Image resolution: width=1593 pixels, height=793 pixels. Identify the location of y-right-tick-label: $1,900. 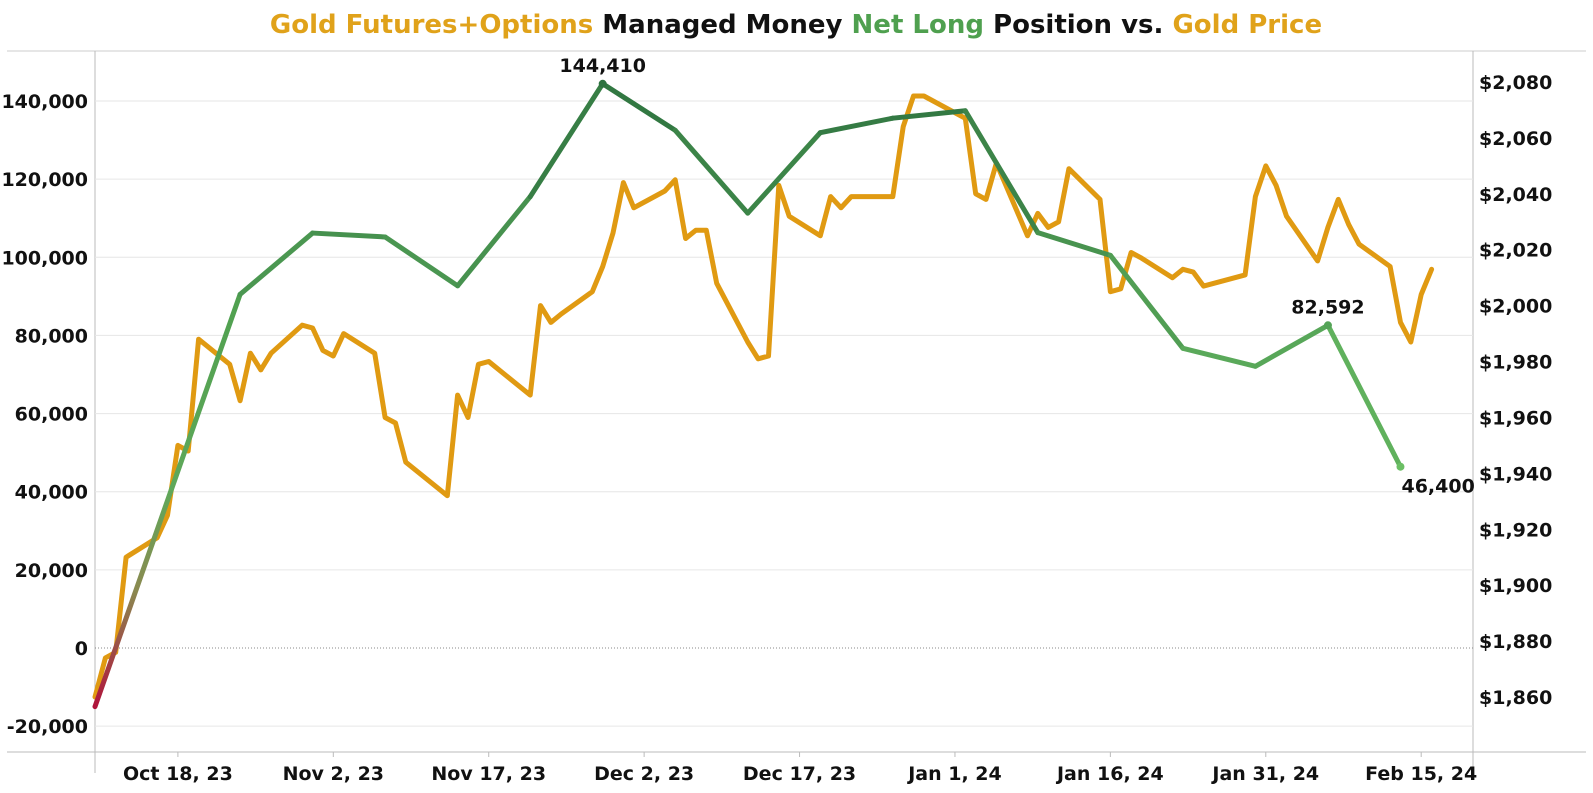
(1515, 586).